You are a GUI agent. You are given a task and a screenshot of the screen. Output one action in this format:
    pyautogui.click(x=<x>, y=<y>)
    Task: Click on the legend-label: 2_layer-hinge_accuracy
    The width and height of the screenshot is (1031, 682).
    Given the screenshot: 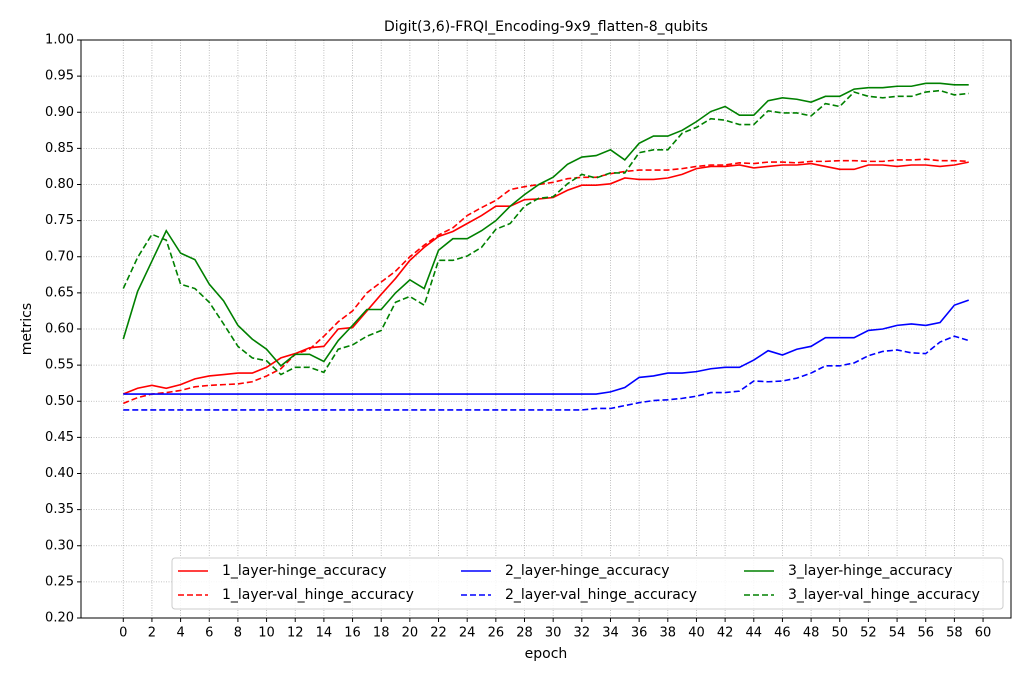 What is the action you would take?
    pyautogui.click(x=587, y=571)
    